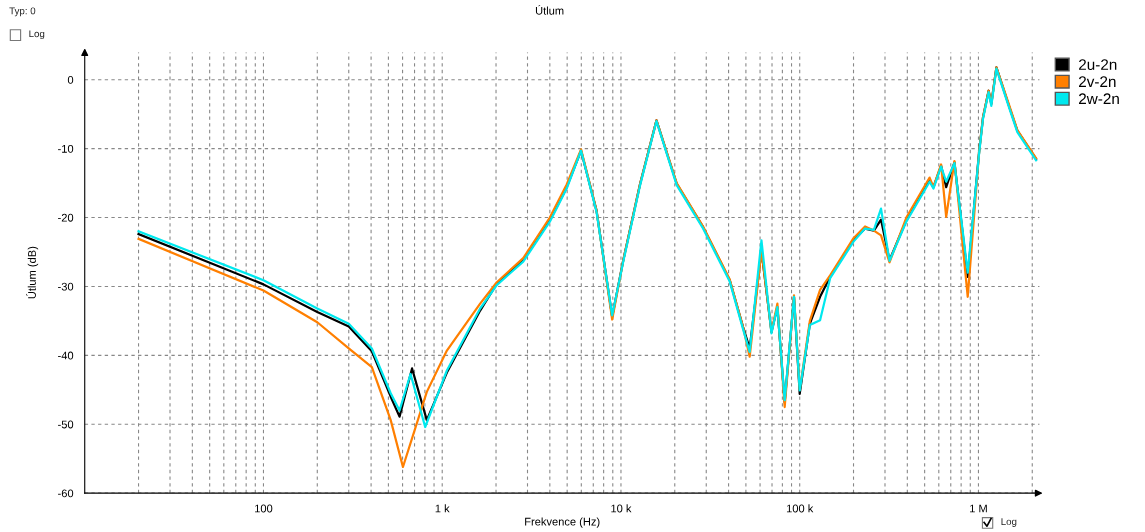 Image resolution: width=1145 pixels, height=532 pixels. Describe the element at coordinates (66, 148) in the screenshot. I see `y-tick-label: -10` at that location.